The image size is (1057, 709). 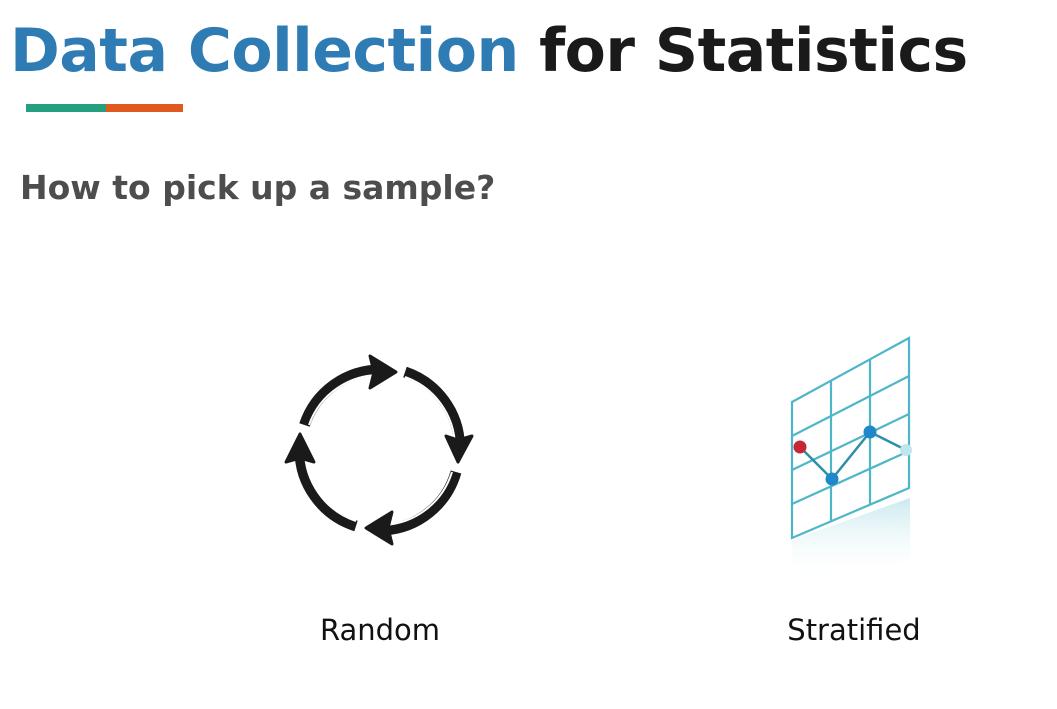 I want to click on title-underline-orange, so click(x=144, y=108).